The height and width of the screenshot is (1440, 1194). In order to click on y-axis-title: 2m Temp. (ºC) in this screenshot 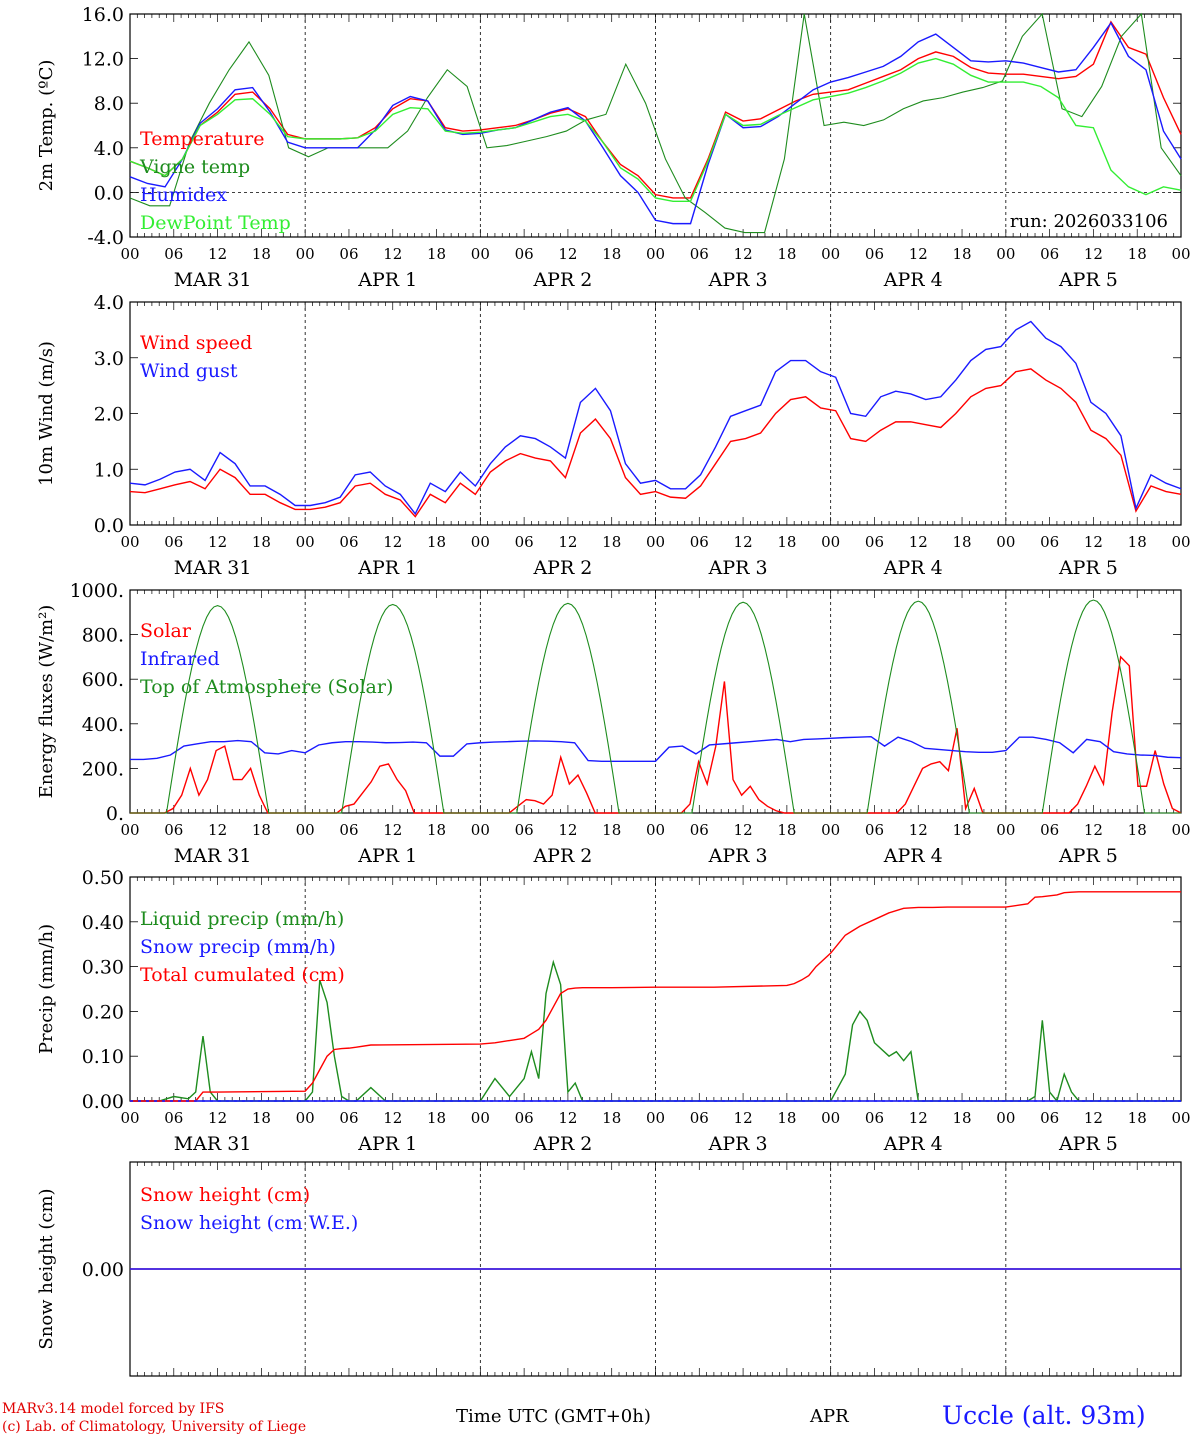, I will do `click(46, 126)`.